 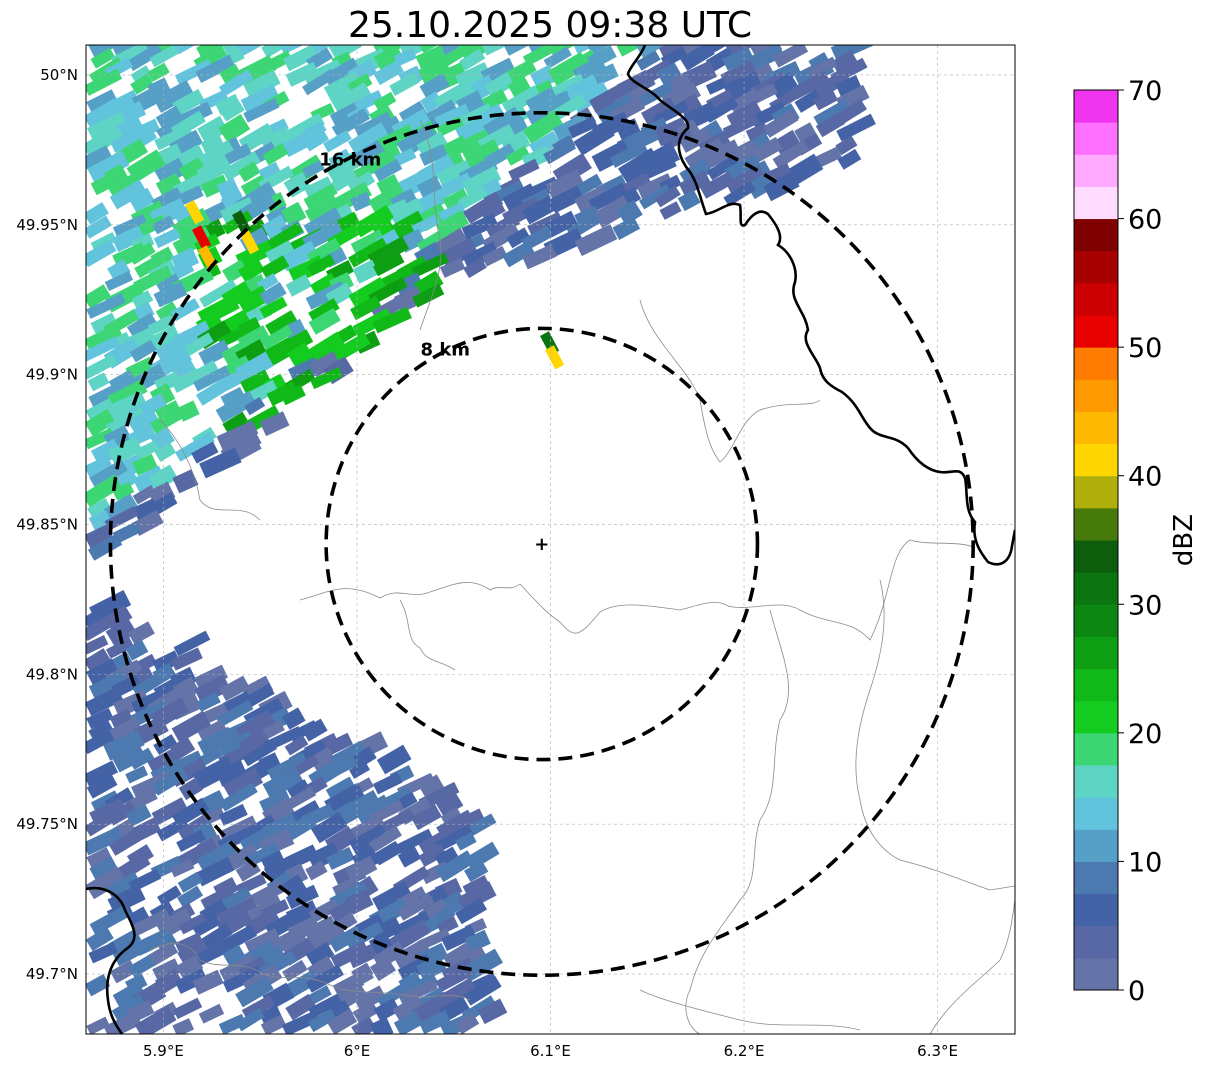 I want to click on x-tick-label: 5.9°E, so click(x=163, y=1051).